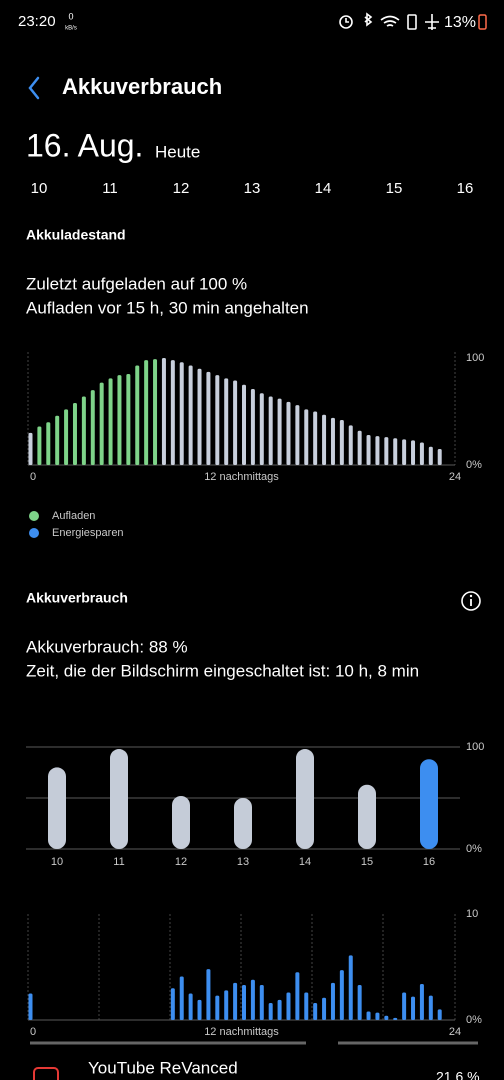  Describe the element at coordinates (181, 188) in the screenshot. I see `day-tab: 12` at that location.